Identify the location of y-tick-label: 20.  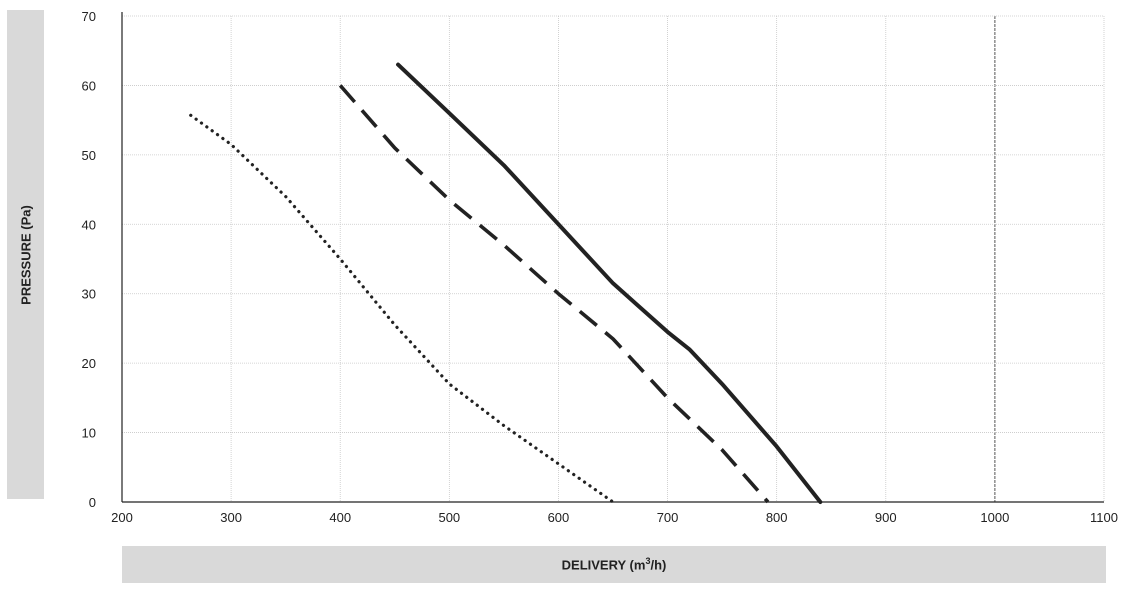
(89, 363).